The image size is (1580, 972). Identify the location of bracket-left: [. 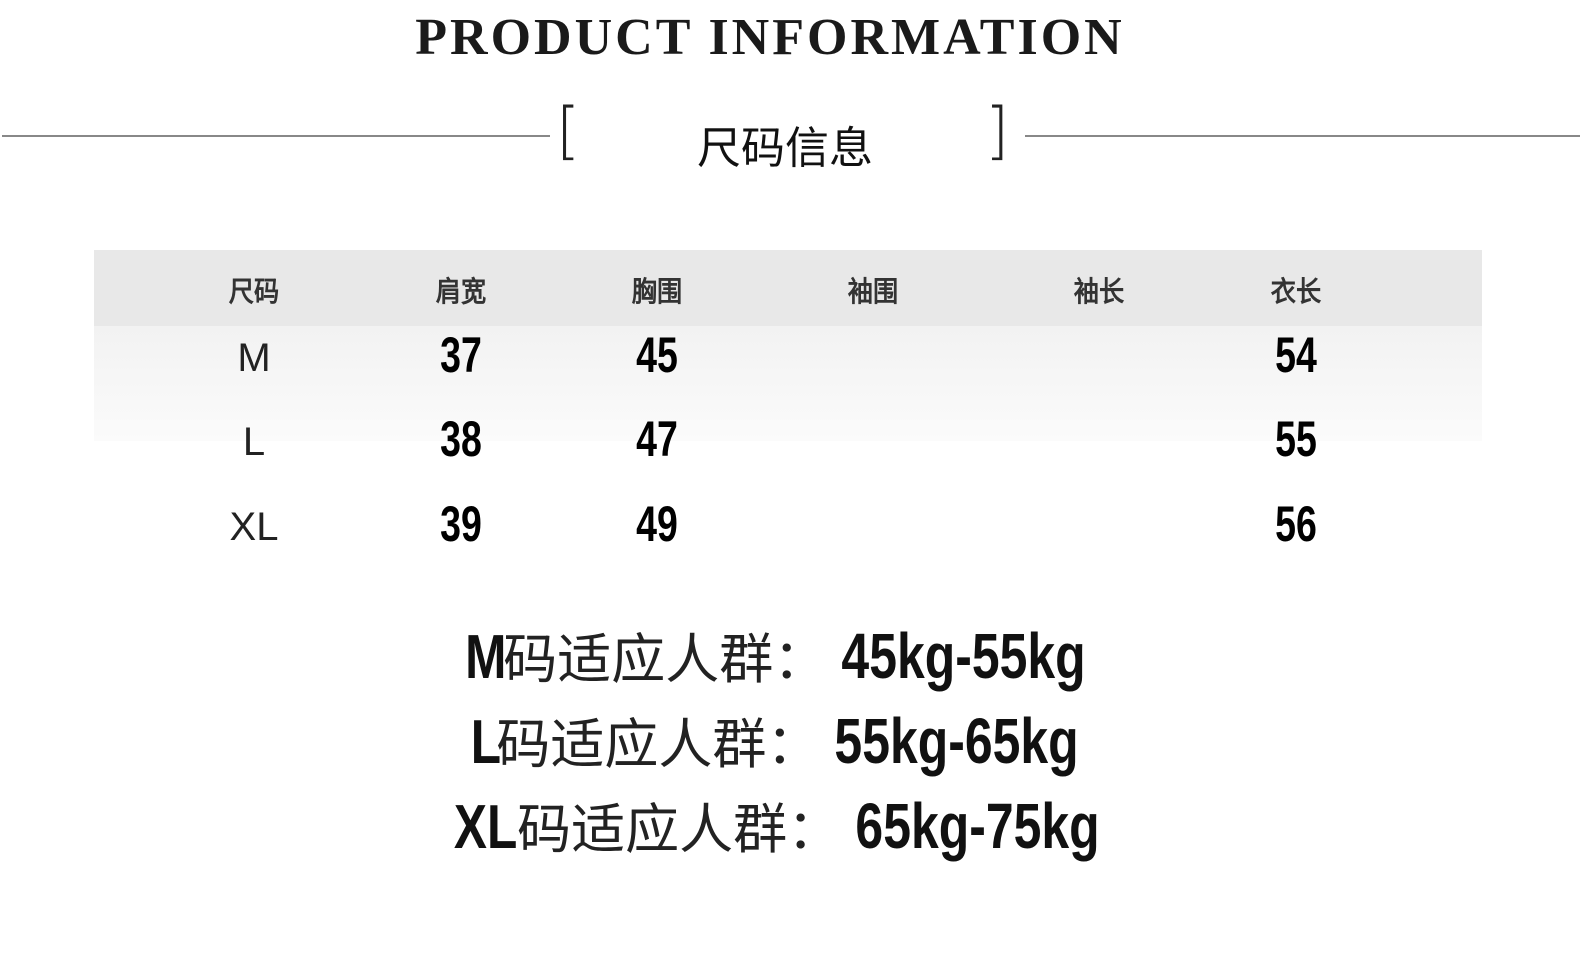
(568, 130).